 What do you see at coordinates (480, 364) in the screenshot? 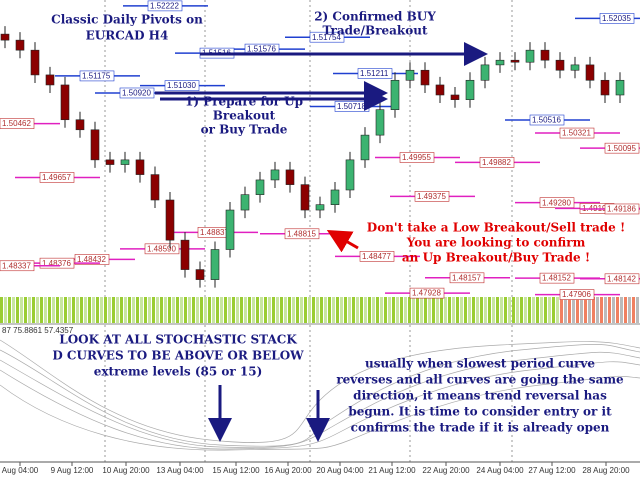
I see `annotation-text: usually when slowest period curve` at bounding box center [480, 364].